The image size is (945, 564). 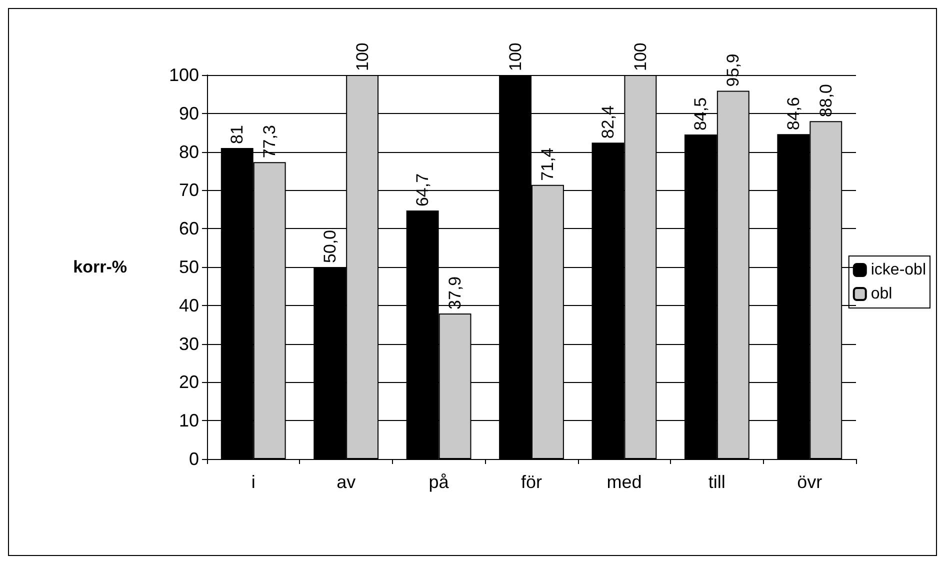 What do you see at coordinates (188, 305) in the screenshot?
I see `y-tick-label: 40` at bounding box center [188, 305].